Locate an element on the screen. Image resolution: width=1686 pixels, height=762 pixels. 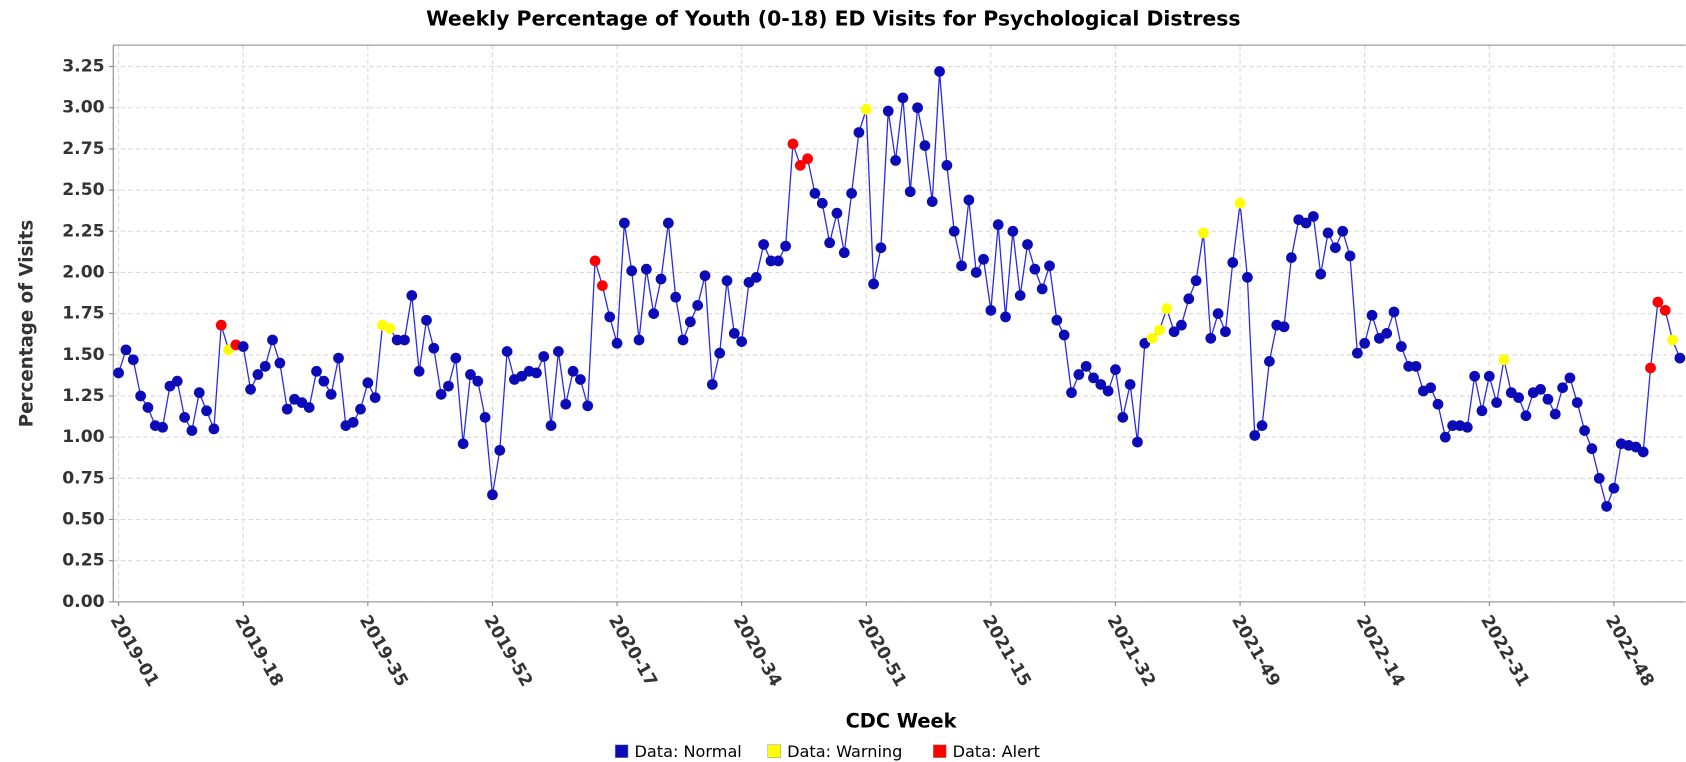
y-axis-label: Percentage of Visits is located at coordinates (26, 324).